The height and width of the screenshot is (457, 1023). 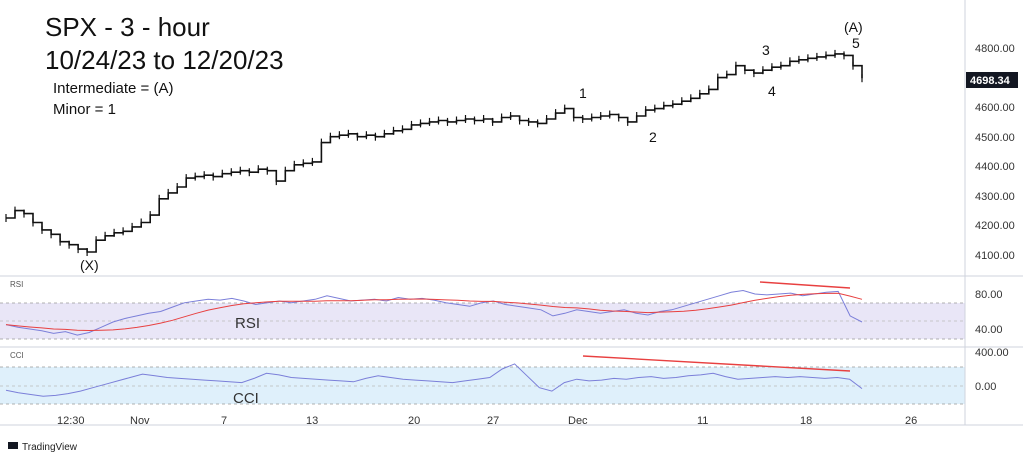 I want to click on time-tick: 12:30, so click(x=71, y=421).